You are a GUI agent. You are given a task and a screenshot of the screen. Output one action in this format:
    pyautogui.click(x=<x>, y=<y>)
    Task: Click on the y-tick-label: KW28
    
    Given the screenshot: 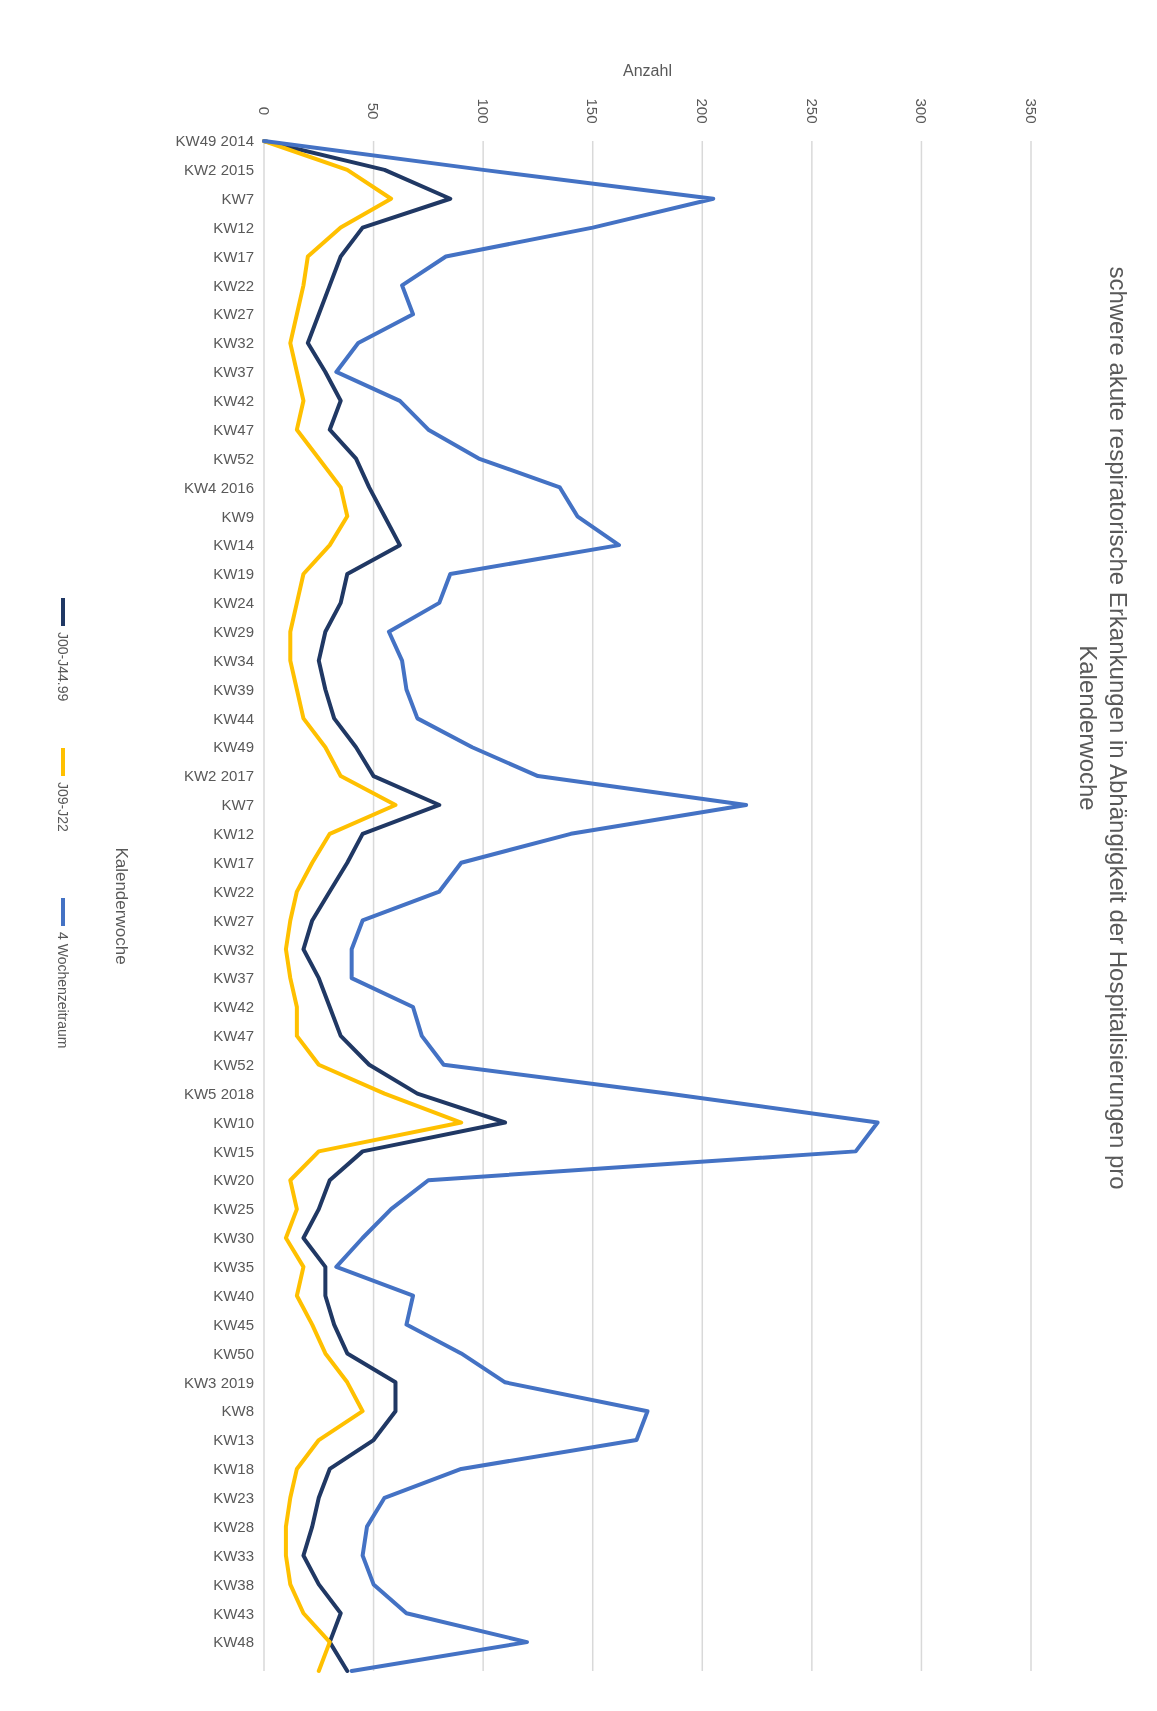 What is the action you would take?
    pyautogui.click(x=233, y=1526)
    